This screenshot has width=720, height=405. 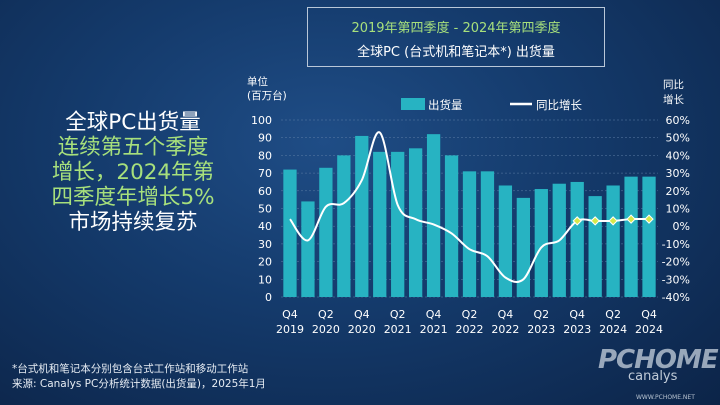 What do you see at coordinates (456, 52) in the screenshot?
I see `chart-title-subject: 全球PC (台式机和笔记本*) 出货量` at bounding box center [456, 52].